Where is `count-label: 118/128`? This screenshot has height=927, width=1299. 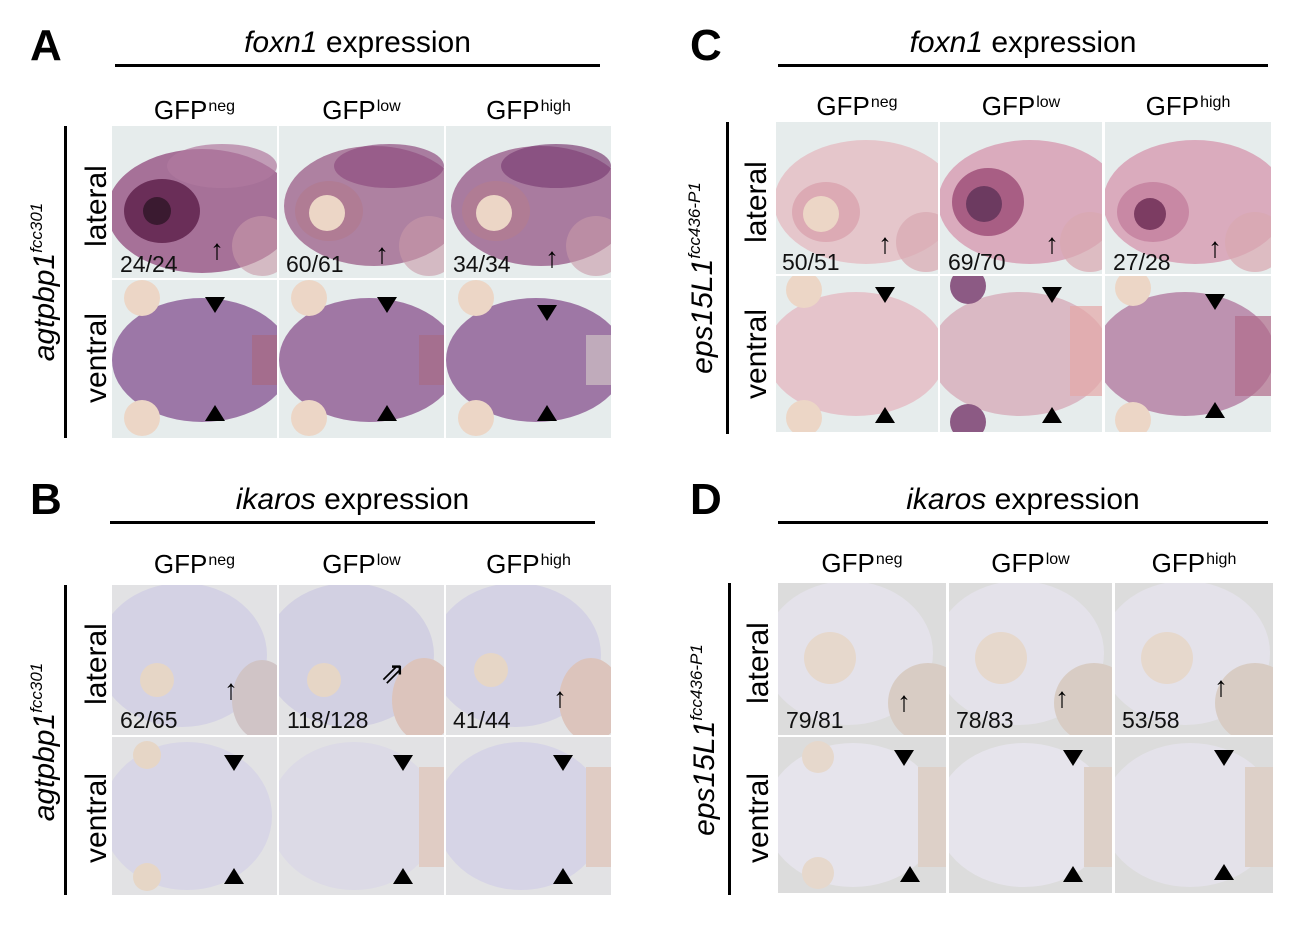
count-label: 118/128 is located at coordinates (328, 720).